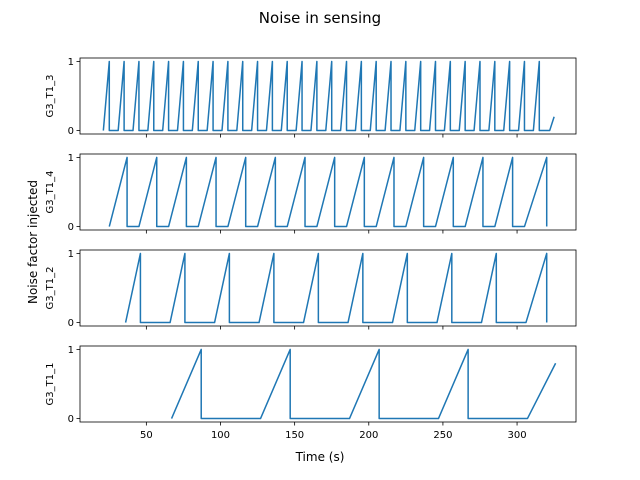 The image size is (640, 480). Describe the element at coordinates (50, 288) in the screenshot. I see `subplot-label: G3_T1_2` at that location.